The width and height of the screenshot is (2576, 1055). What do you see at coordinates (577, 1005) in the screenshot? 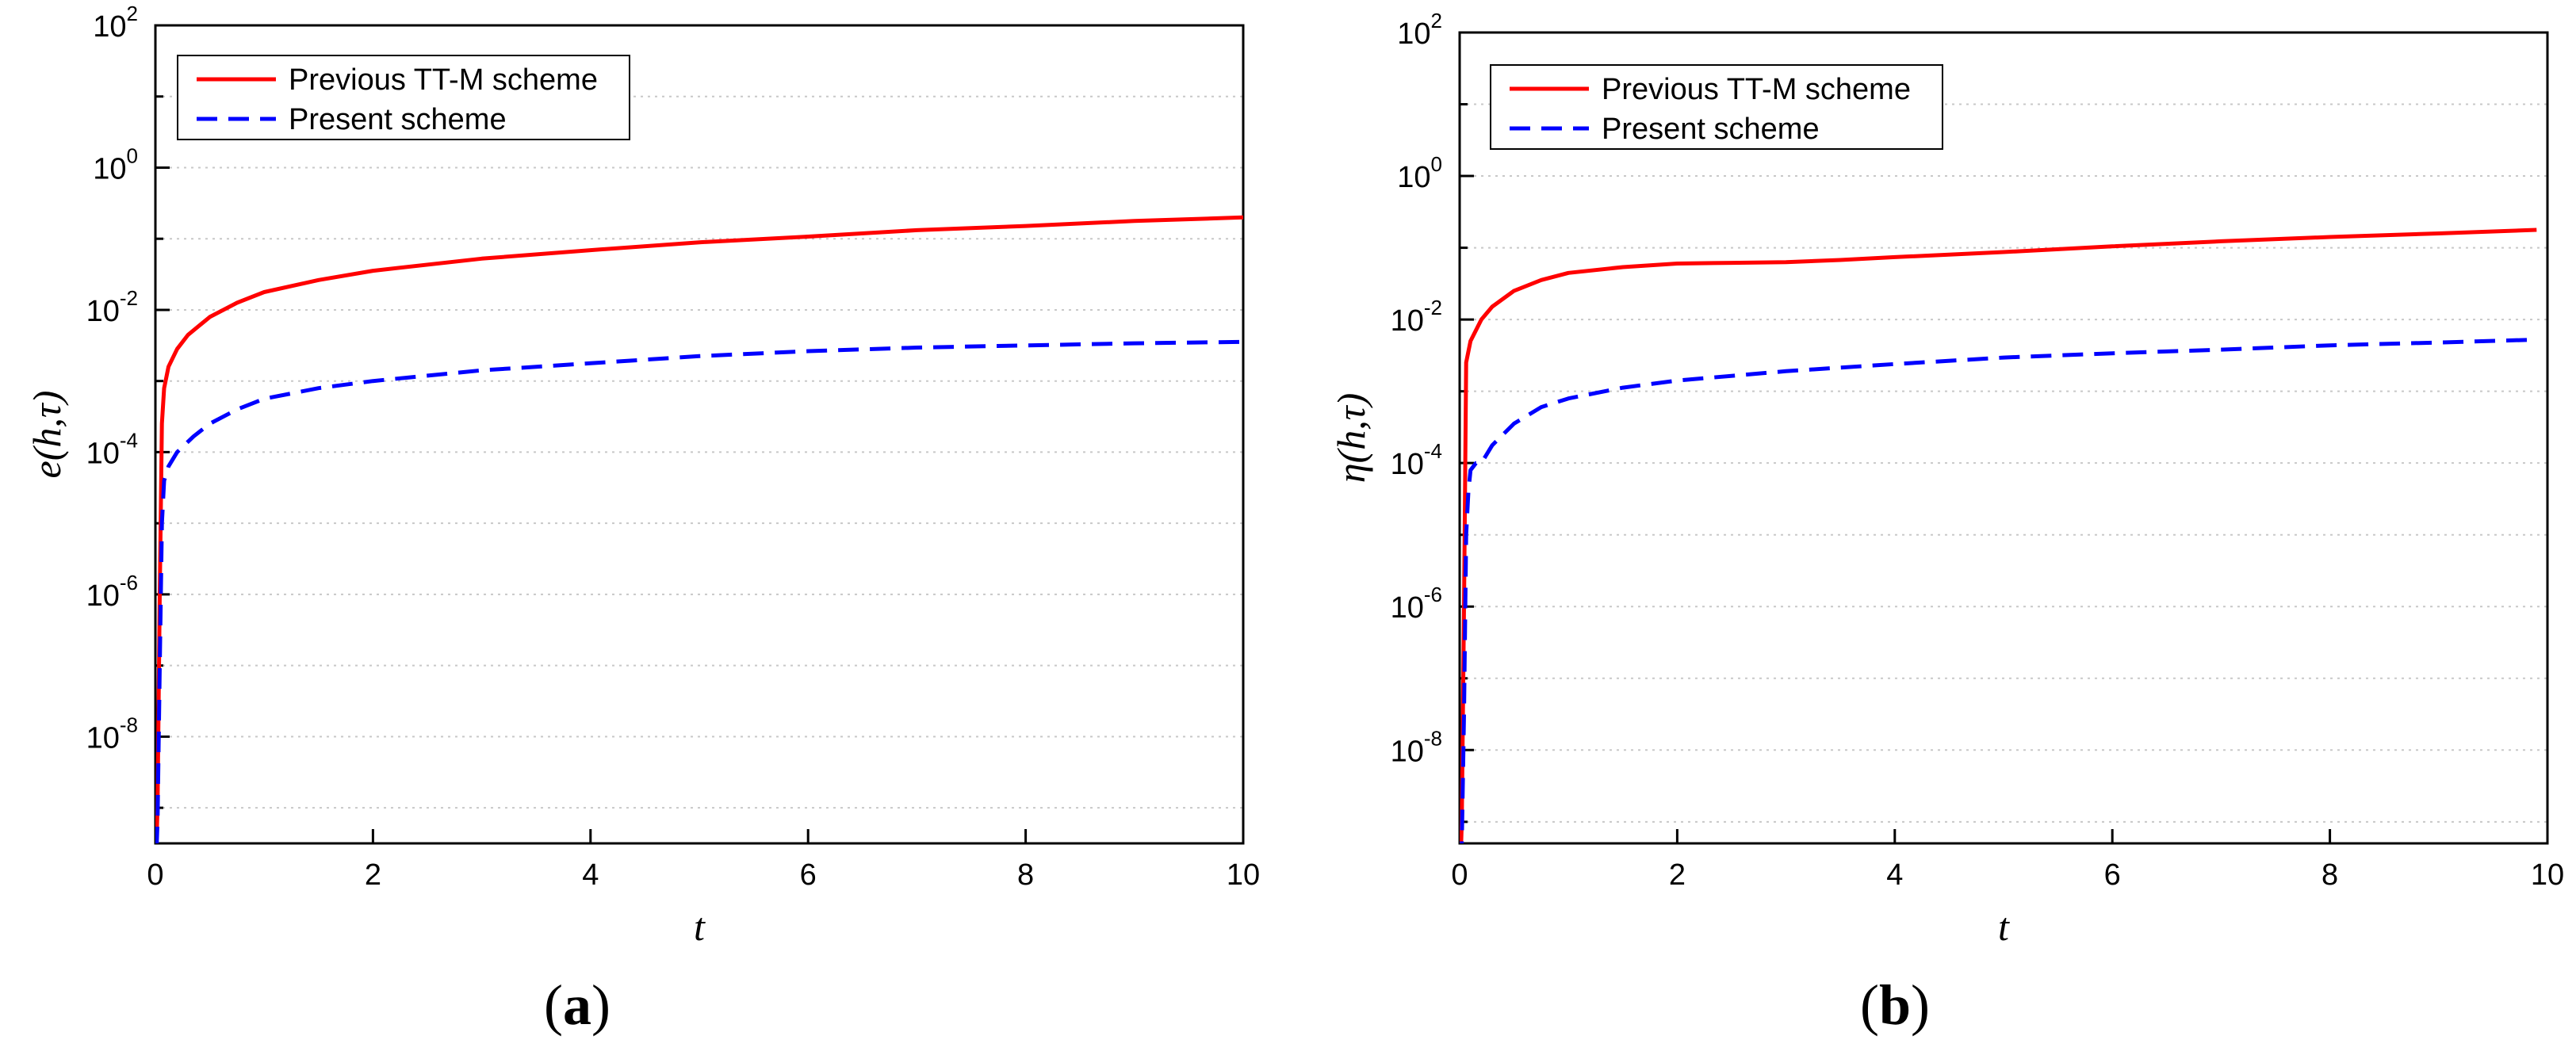
I see `panel-label: (a)` at bounding box center [577, 1005].